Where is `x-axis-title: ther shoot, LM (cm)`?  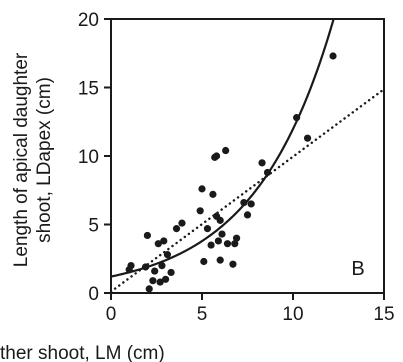
x-axis-title: ther shoot, LM (cm) is located at coordinates (82, 352).